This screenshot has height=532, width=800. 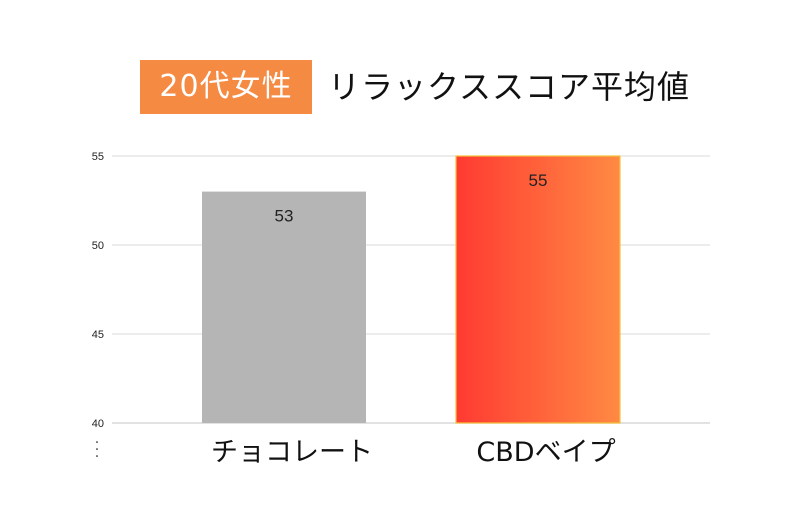 I want to click on chart-title: リラックススコア平均値, so click(x=509, y=87).